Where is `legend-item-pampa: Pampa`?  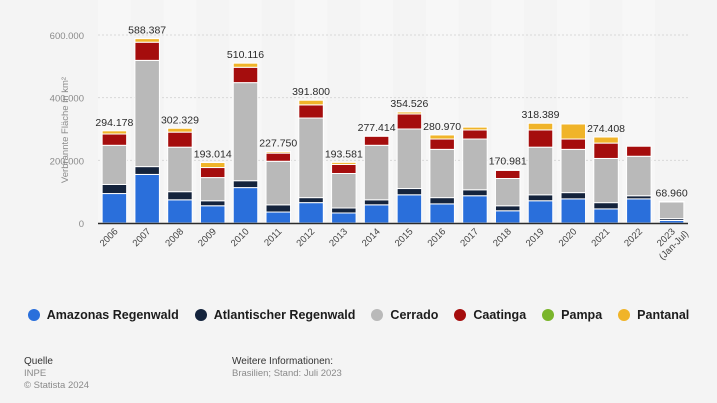 legend-item-pampa: Pampa is located at coordinates (572, 315).